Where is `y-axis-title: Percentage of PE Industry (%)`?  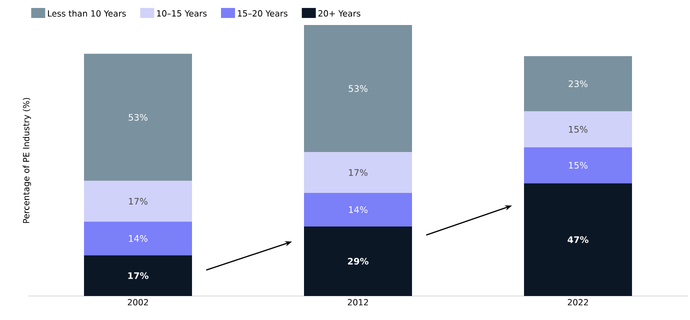 y-axis-title: Percentage of PE Industry (%) is located at coordinates (26, 160).